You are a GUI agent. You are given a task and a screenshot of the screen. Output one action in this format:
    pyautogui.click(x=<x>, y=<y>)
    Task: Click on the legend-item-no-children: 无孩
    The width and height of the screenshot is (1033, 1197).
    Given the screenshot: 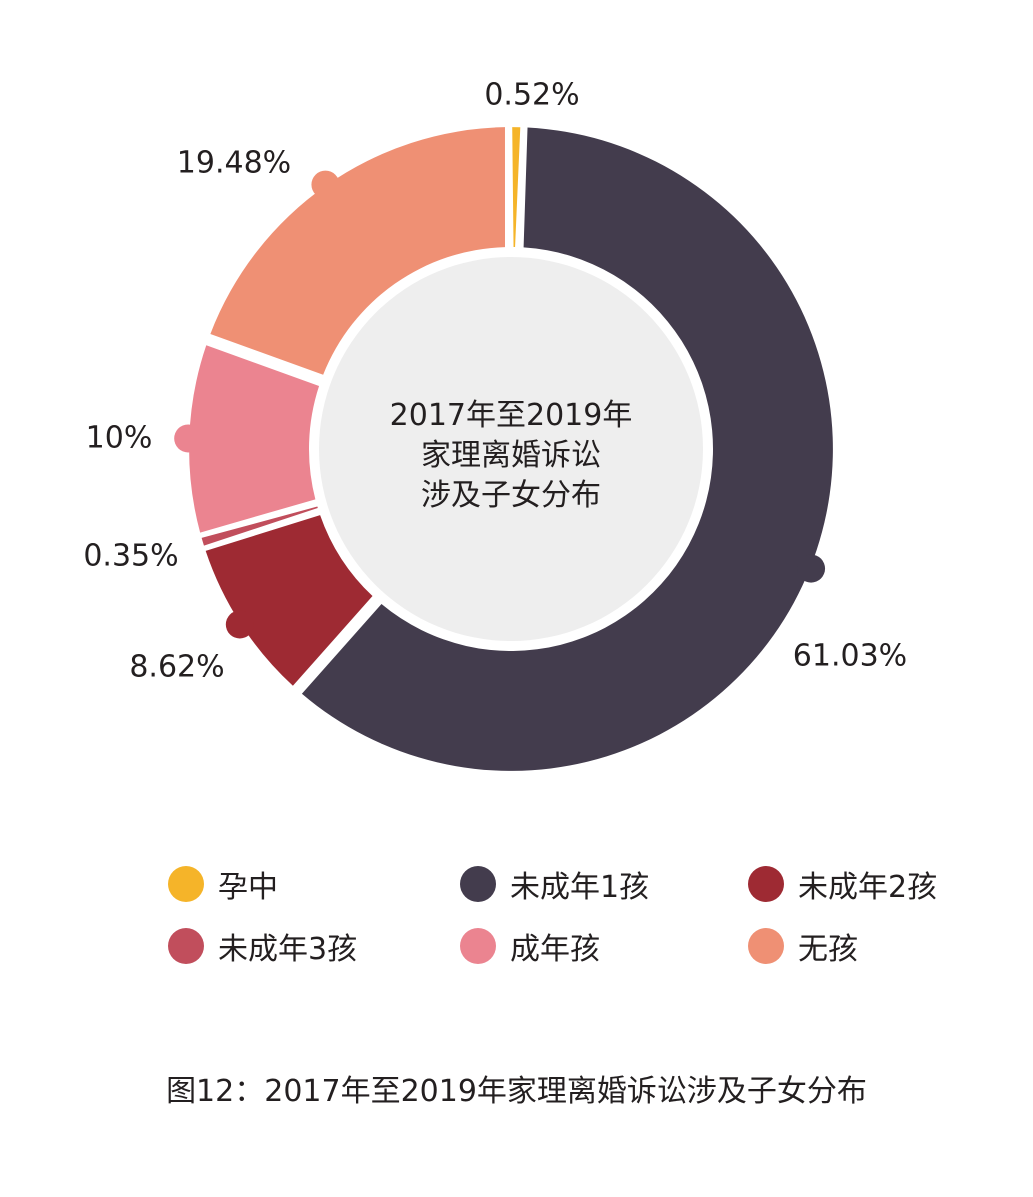 What is the action you would take?
    pyautogui.click(x=868, y=947)
    